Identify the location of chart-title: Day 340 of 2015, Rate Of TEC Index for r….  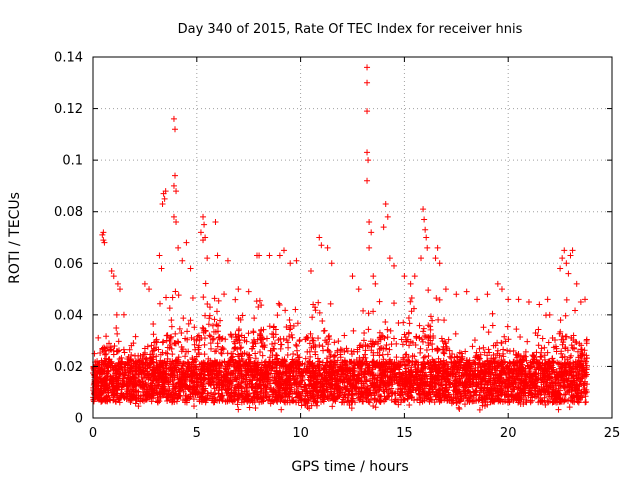
(350, 29).